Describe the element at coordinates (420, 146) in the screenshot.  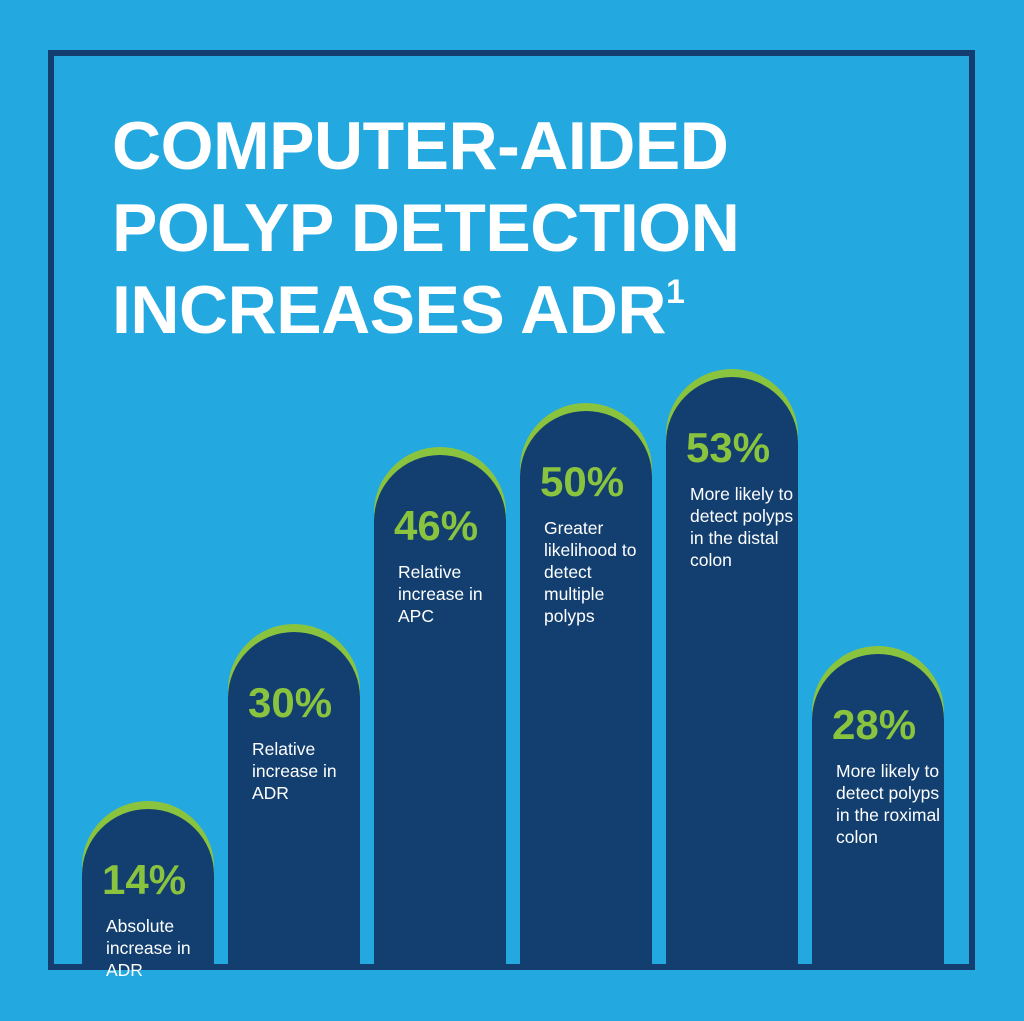
I see `title-line-1: COMPUTER-AIDED` at that location.